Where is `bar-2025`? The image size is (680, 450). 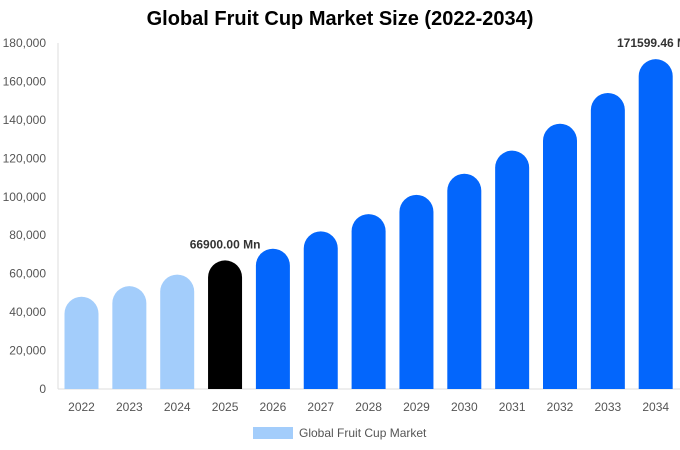 bar-2025 is located at coordinates (225, 324).